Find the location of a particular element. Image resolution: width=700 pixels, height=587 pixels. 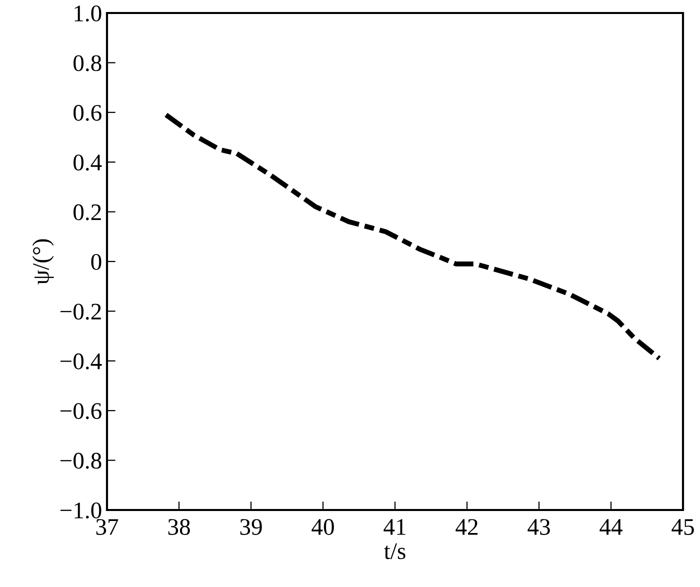

x-tick-label: 45 is located at coordinates (683, 527).